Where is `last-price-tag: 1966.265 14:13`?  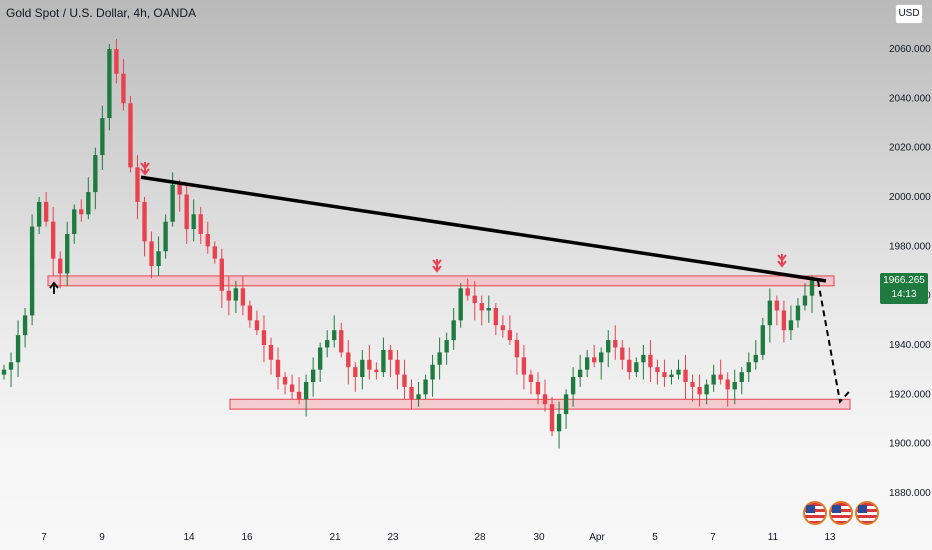 last-price-tag: 1966.265 14:13 is located at coordinates (904, 288).